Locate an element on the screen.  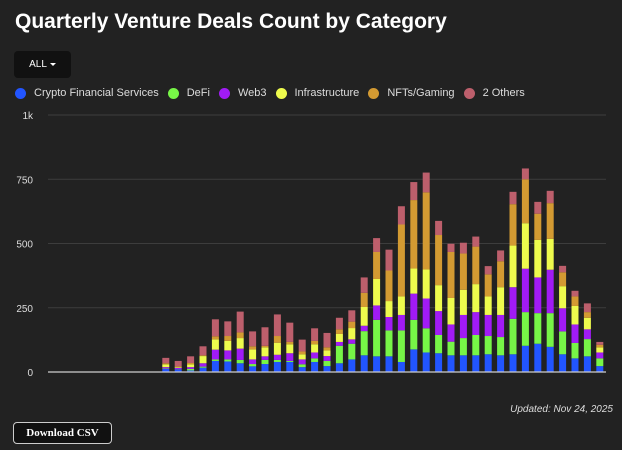
download-csv-button: Download CSV is located at coordinates (62, 433).